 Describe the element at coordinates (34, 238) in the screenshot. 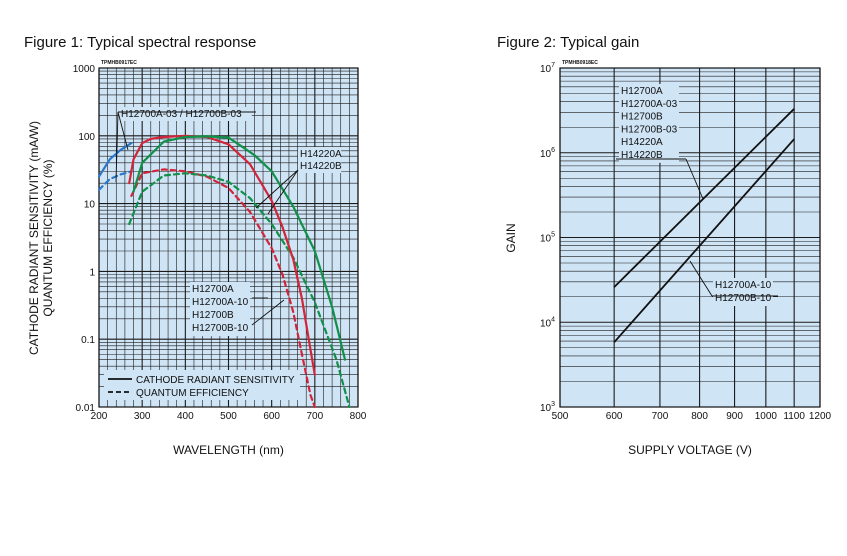

I see `fig1-y-axis-label: CATHODE RADIANT SENSITIVITY (mA/W)` at that location.